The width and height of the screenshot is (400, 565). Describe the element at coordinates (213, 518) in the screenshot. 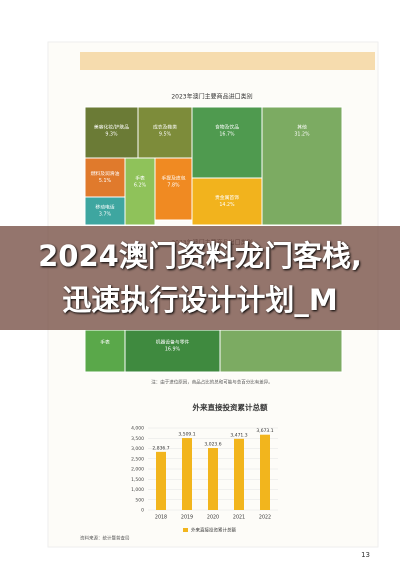

I see `x-tick-label: 2020` at that location.